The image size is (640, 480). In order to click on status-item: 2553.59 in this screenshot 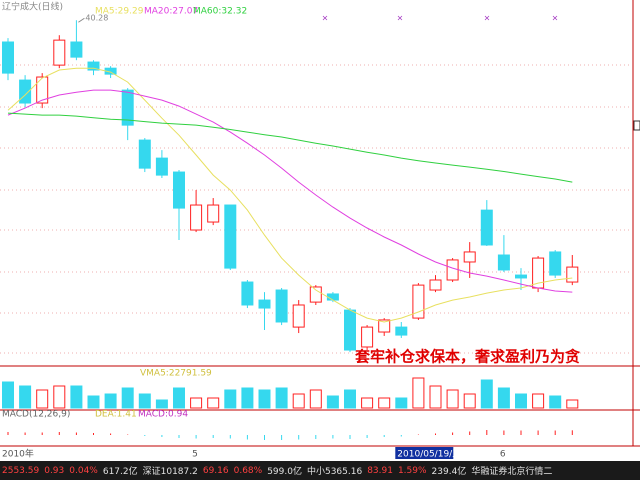, I will do `click(21, 470)`.